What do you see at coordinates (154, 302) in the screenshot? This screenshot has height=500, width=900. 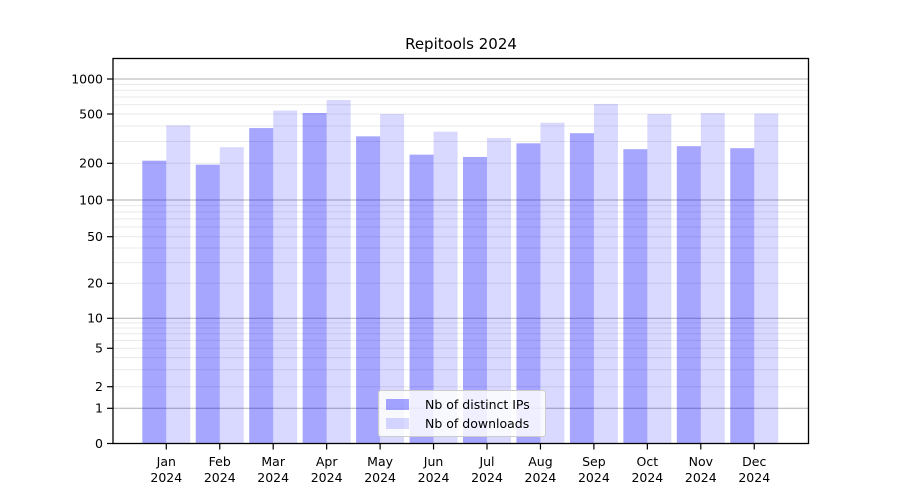 I see `bar-jan-distinct-ips` at bounding box center [154, 302].